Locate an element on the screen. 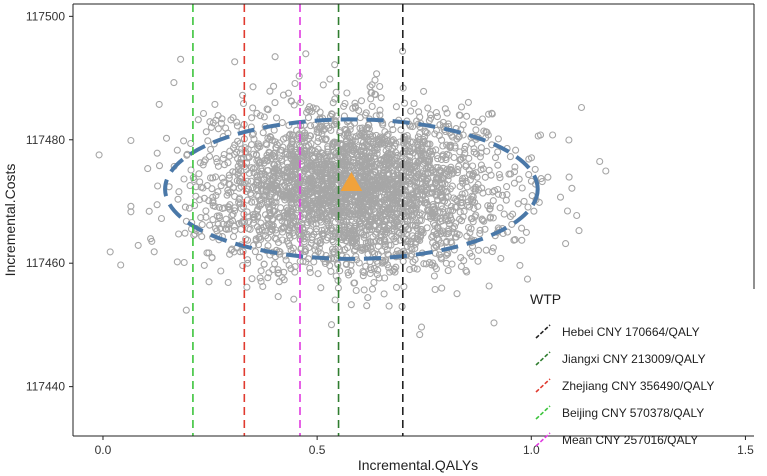 The height and width of the screenshot is (476, 767). legend-label: Beijing CNY 570378/QALY is located at coordinates (633, 413).